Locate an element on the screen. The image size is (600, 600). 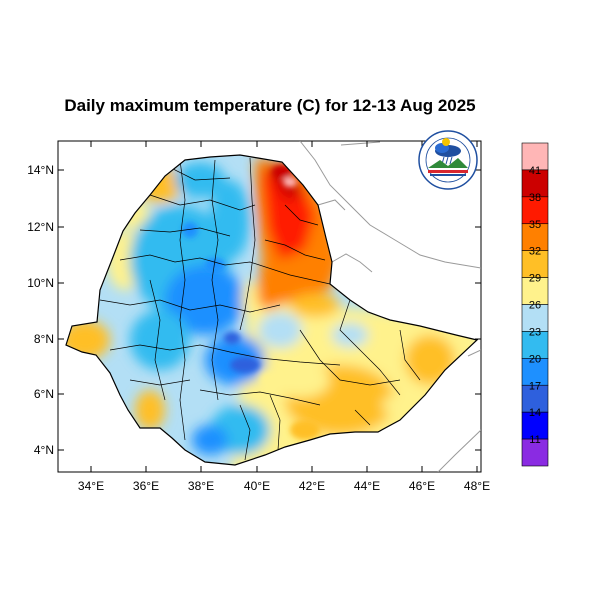
x-tick-label: 36°E is located at coordinates (146, 486).